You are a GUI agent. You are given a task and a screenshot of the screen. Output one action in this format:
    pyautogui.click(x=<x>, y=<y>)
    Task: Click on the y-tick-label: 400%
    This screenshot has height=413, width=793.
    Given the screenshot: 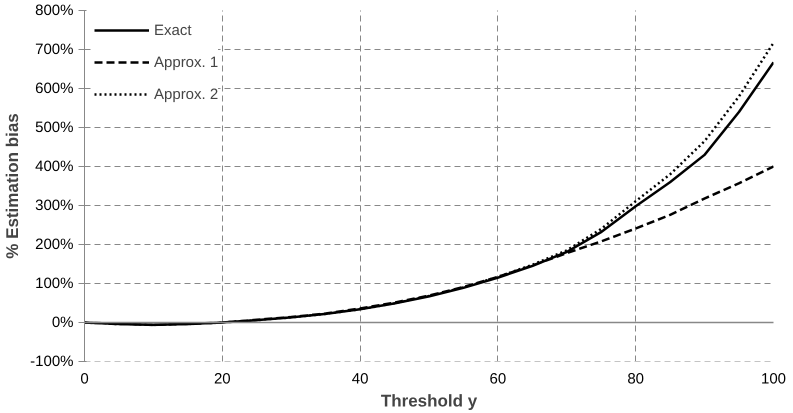 What is the action you would take?
    pyautogui.click(x=54, y=166)
    